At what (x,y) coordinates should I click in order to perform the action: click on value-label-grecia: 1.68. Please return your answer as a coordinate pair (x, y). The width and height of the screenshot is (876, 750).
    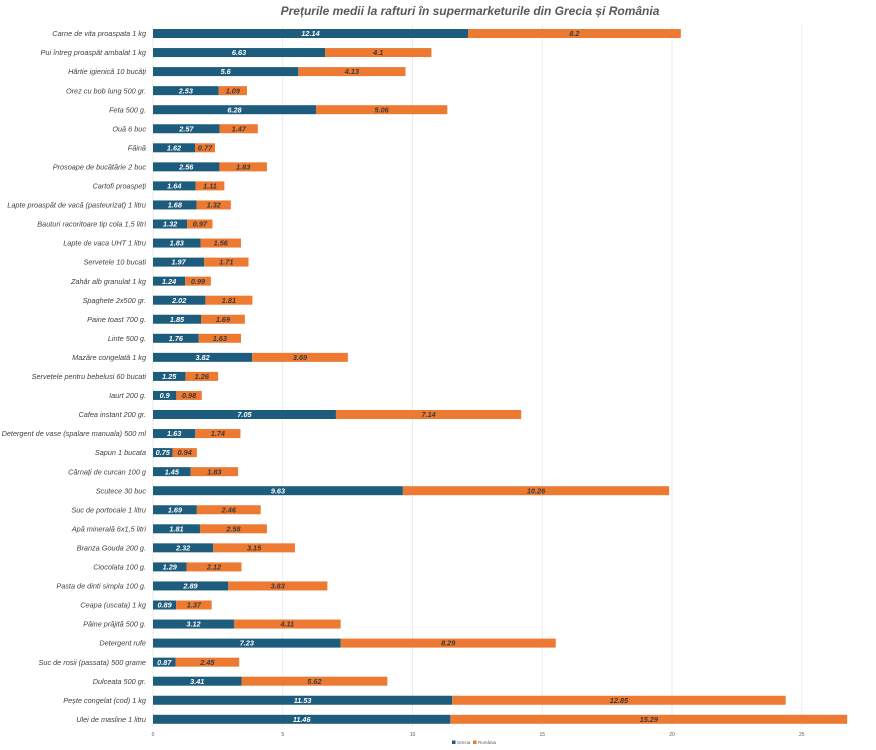
    Looking at the image, I should click on (175, 205).